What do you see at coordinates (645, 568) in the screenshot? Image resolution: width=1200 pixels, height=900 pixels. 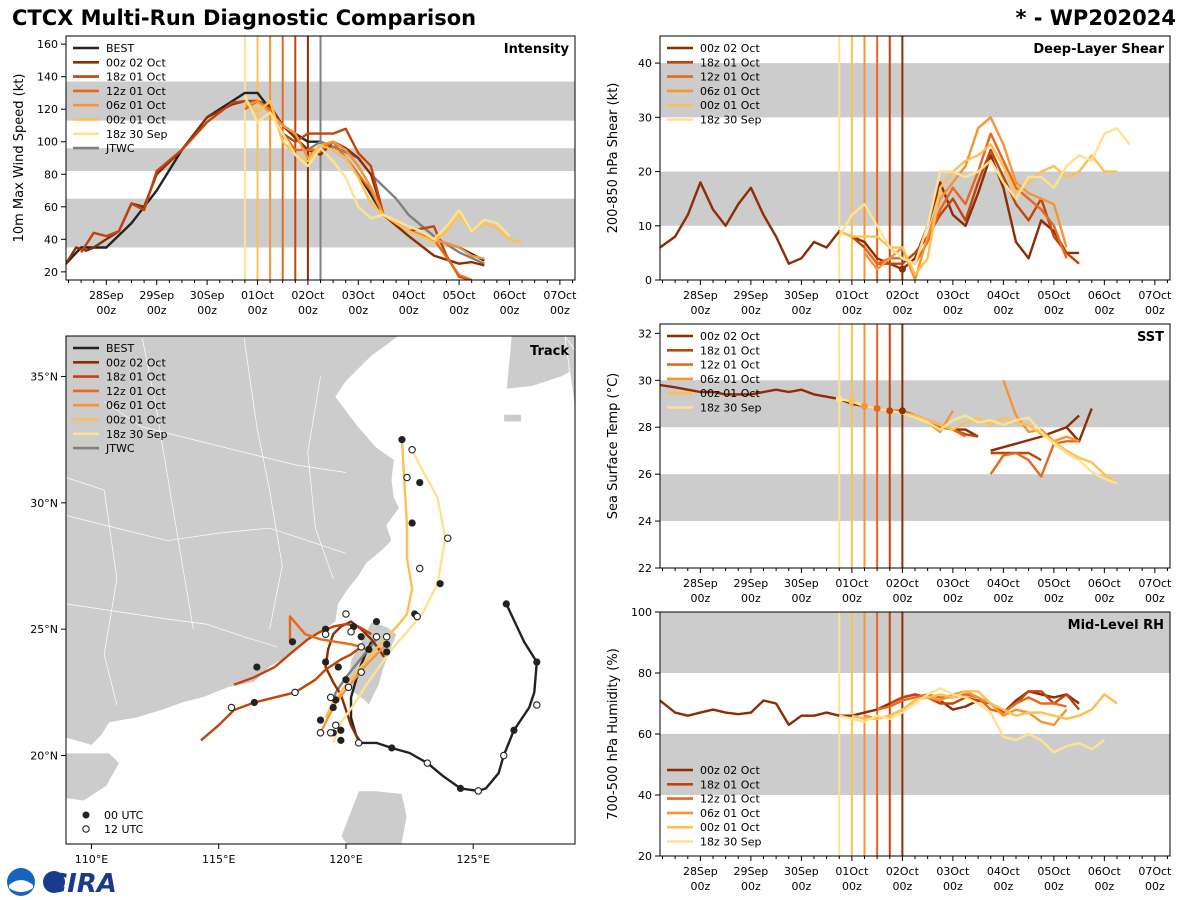 I see `sst-ytick-label: 22` at bounding box center [645, 568].